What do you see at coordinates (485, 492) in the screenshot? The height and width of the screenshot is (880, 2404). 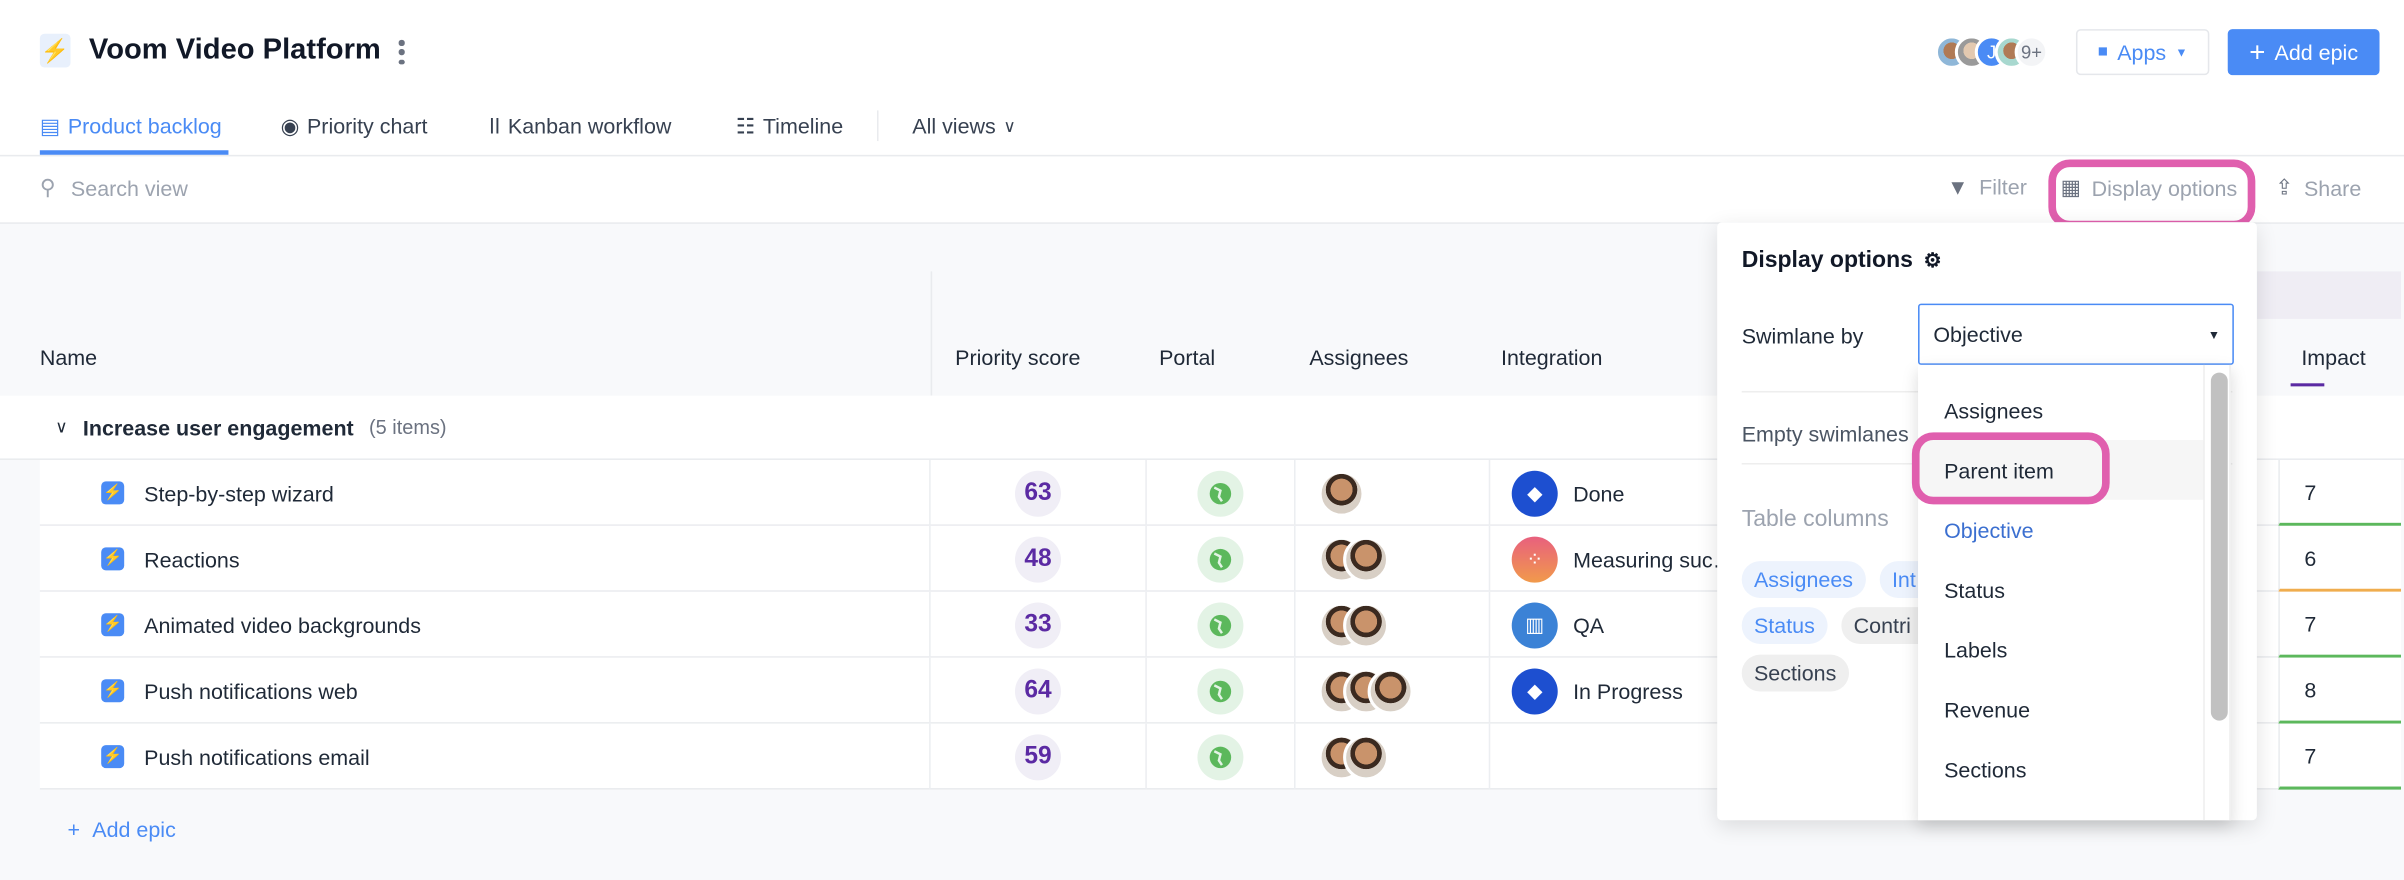 I see `name-cell: ⚡ Step-by-step wizard` at bounding box center [485, 492].